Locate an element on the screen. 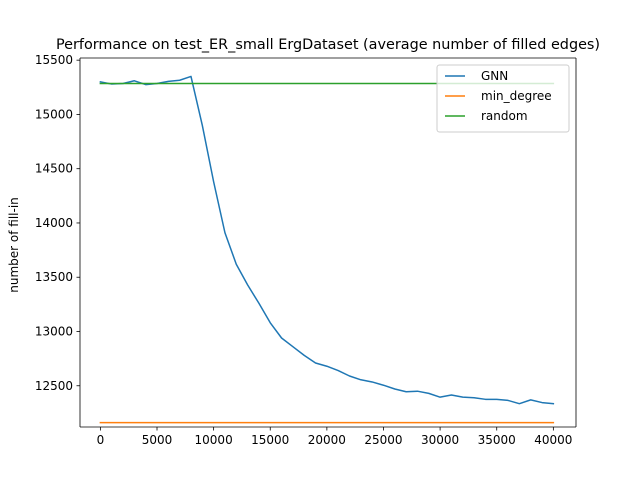 The width and height of the screenshot is (640, 485). legend-label-min_degree: min_degree is located at coordinates (516, 96).